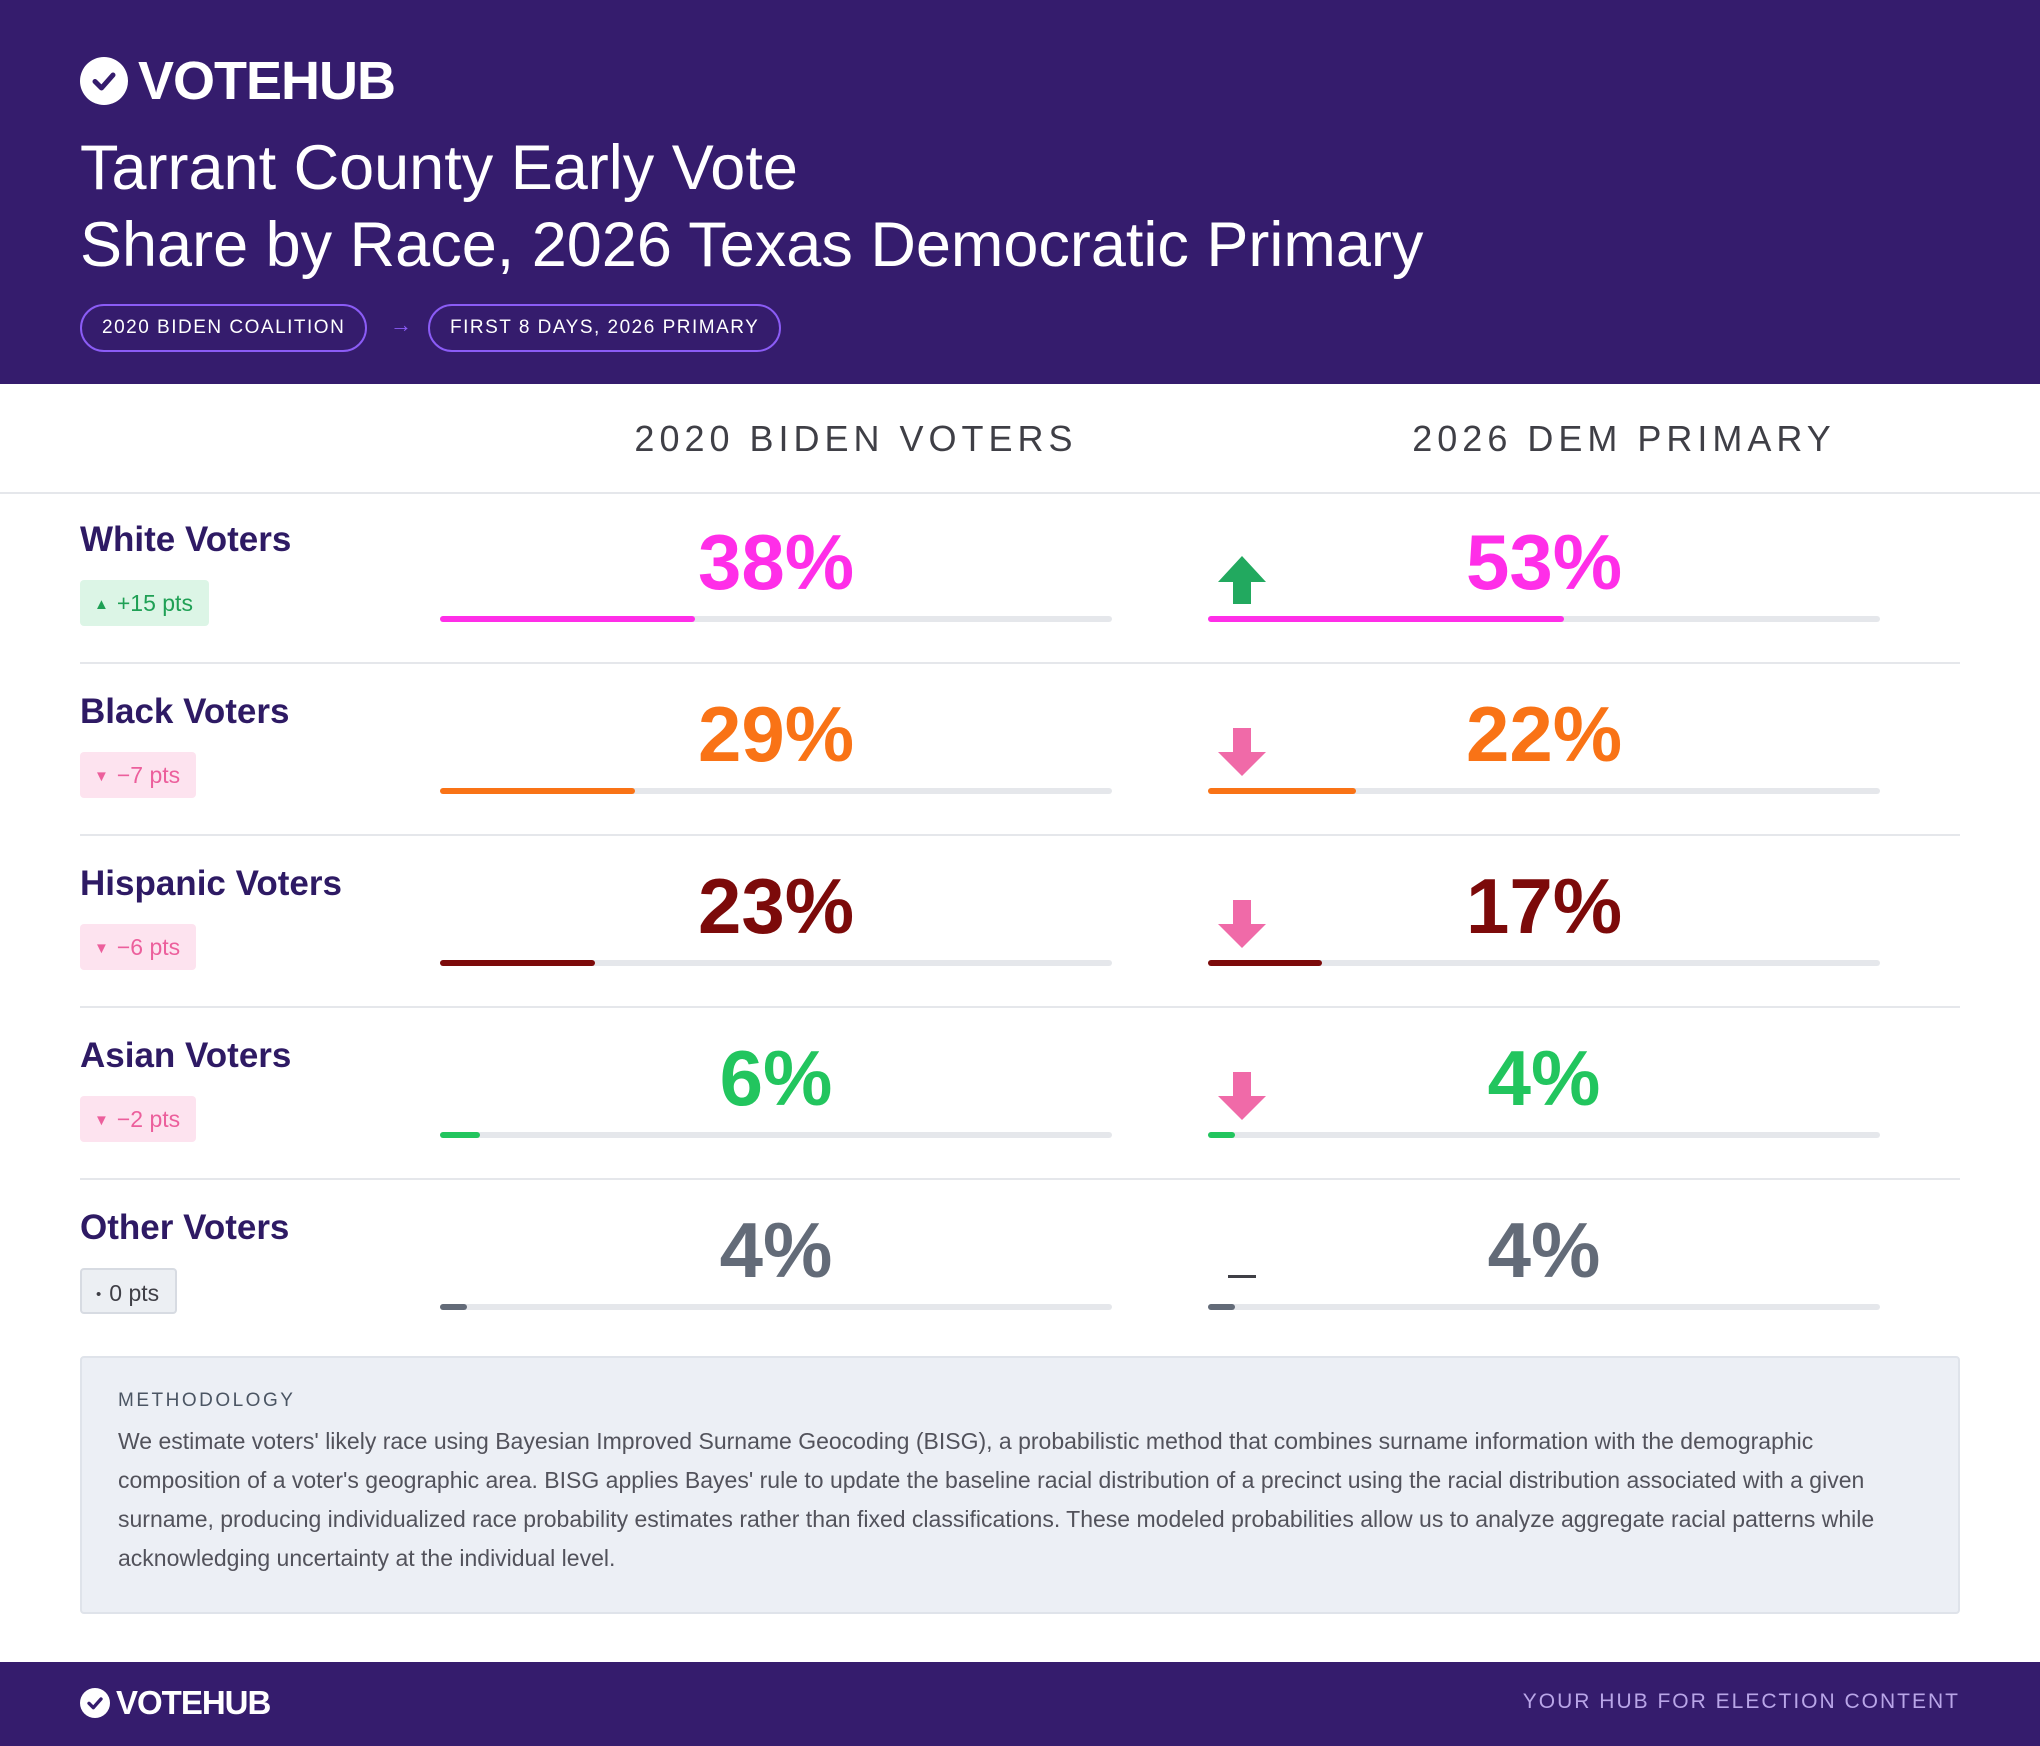 The height and width of the screenshot is (1746, 2040). I want to click on pill-2026-primary: FIRST 8 DAYS, 2026 PRIMARY, so click(605, 328).